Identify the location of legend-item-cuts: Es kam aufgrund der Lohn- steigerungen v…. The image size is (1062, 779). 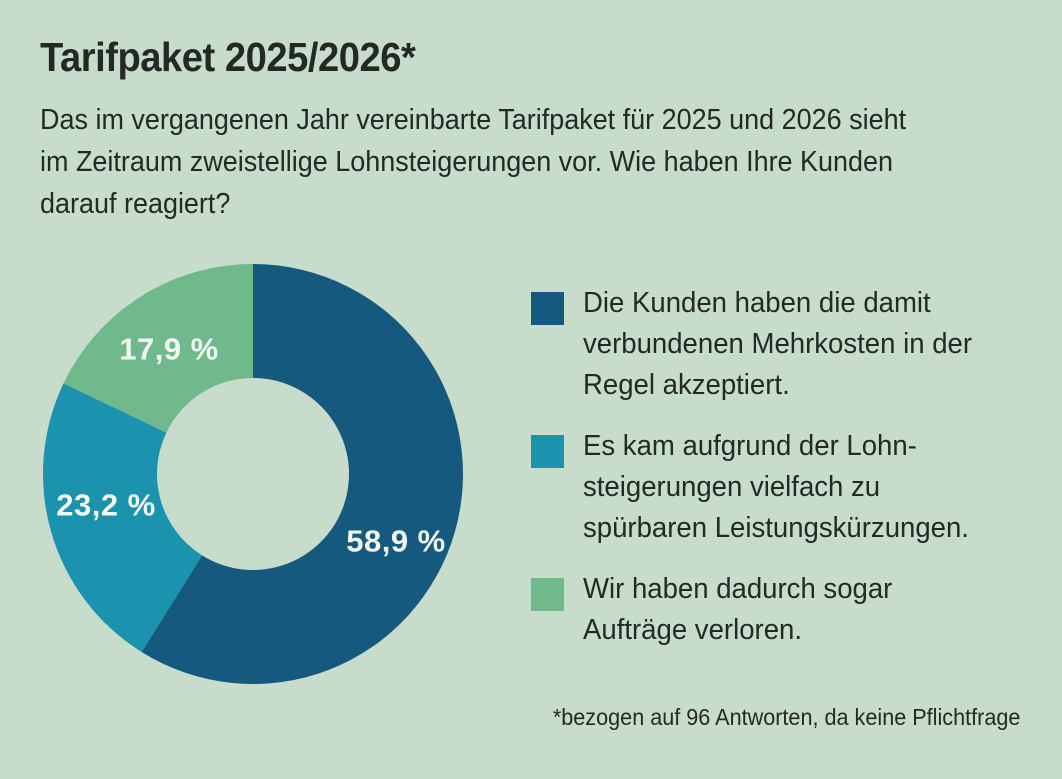
(760, 489).